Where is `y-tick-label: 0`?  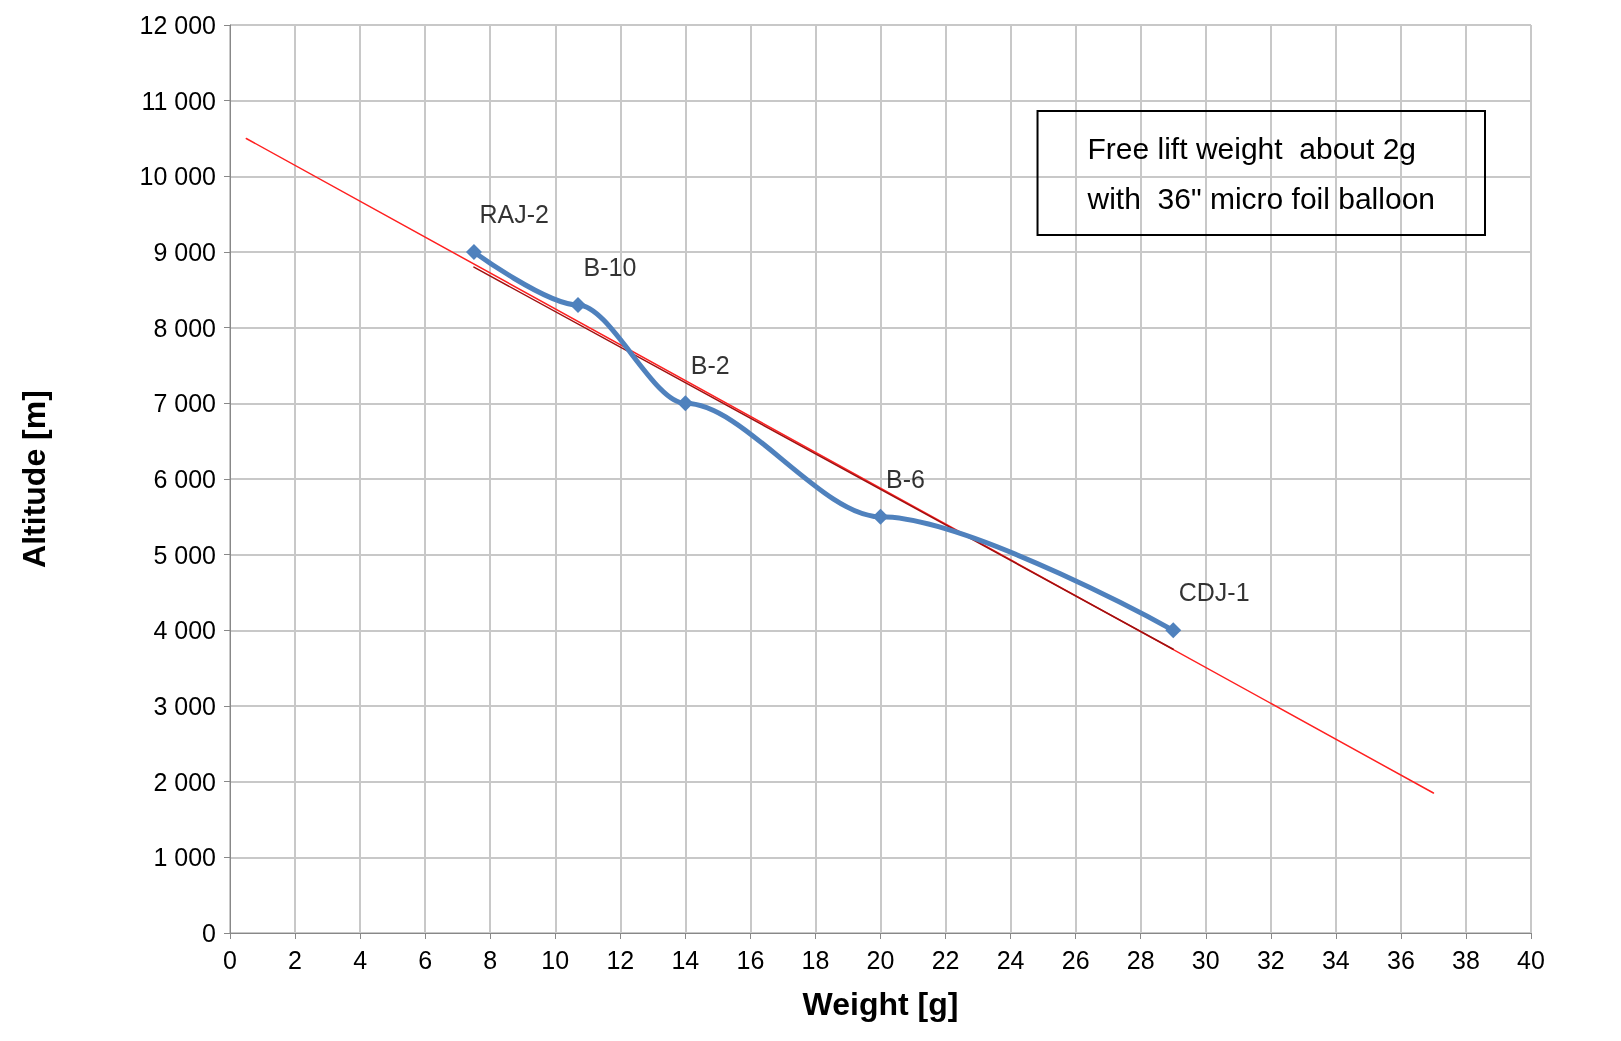 y-tick-label: 0 is located at coordinates (209, 933).